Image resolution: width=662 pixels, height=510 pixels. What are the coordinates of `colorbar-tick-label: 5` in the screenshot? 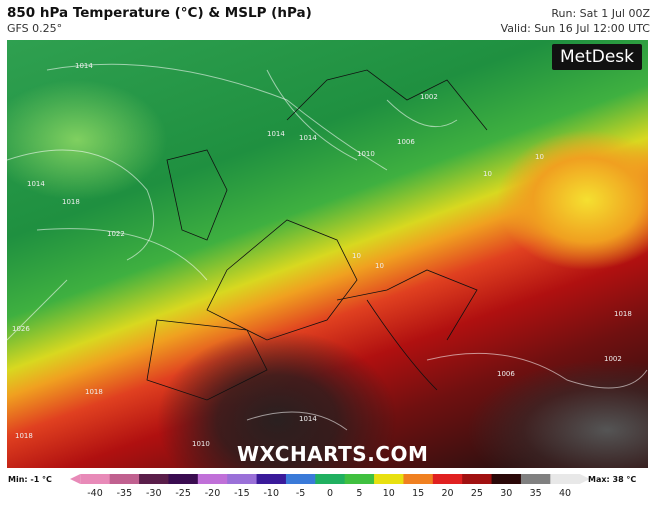 It's located at (359, 493).